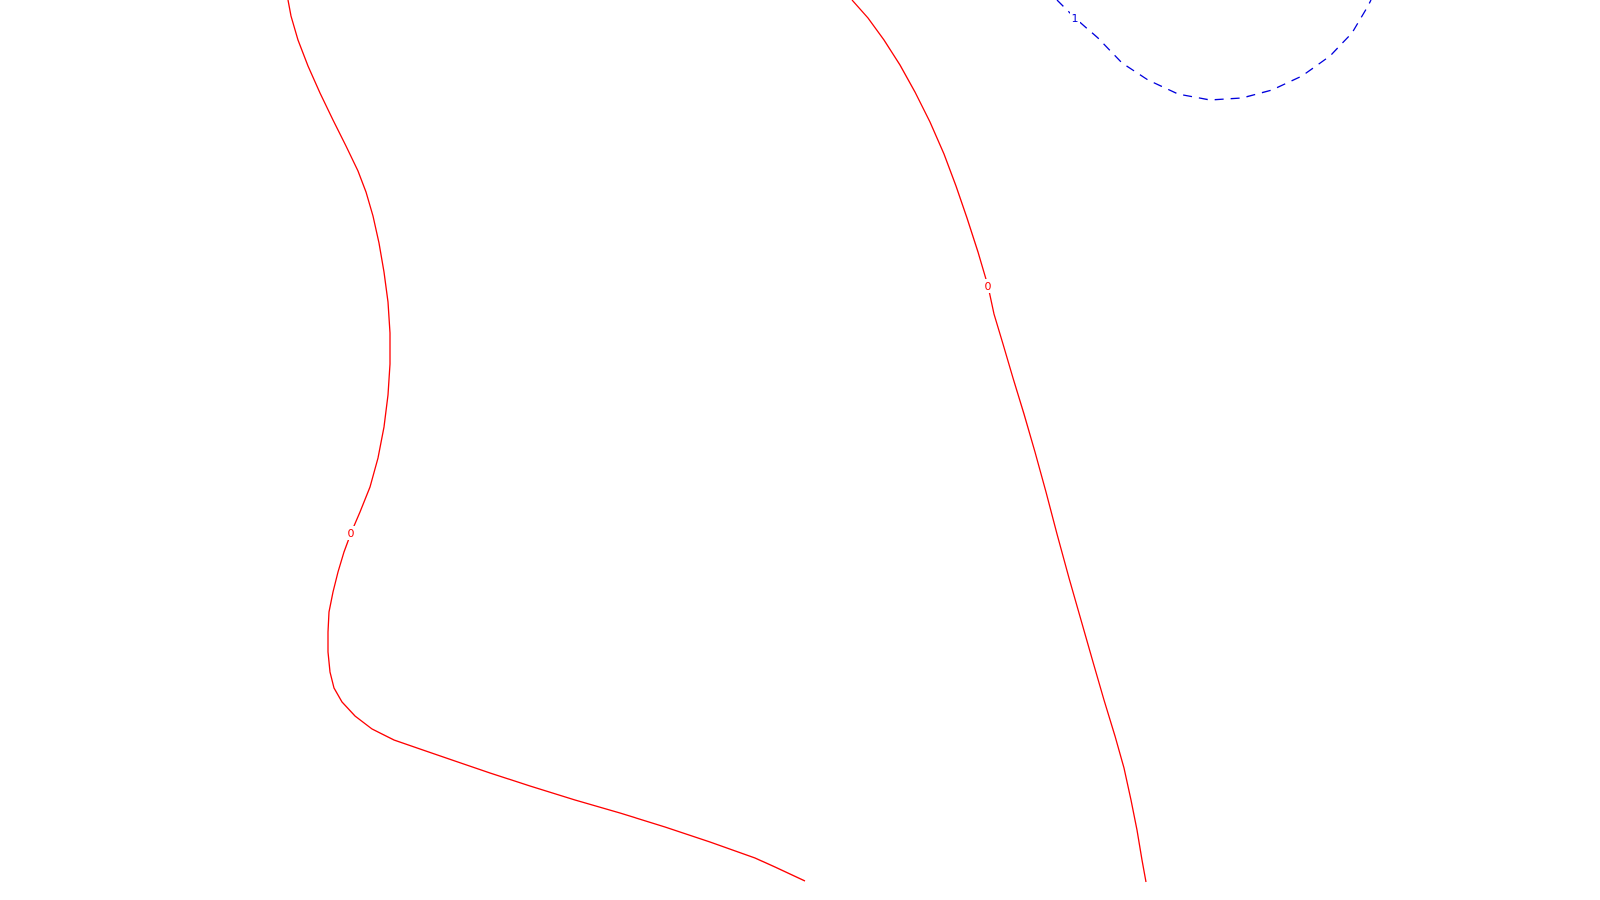 This screenshot has width=1600, height=900. What do you see at coordinates (1214, 50) in the screenshot?
I see `contour-line-1-top-right` at bounding box center [1214, 50].